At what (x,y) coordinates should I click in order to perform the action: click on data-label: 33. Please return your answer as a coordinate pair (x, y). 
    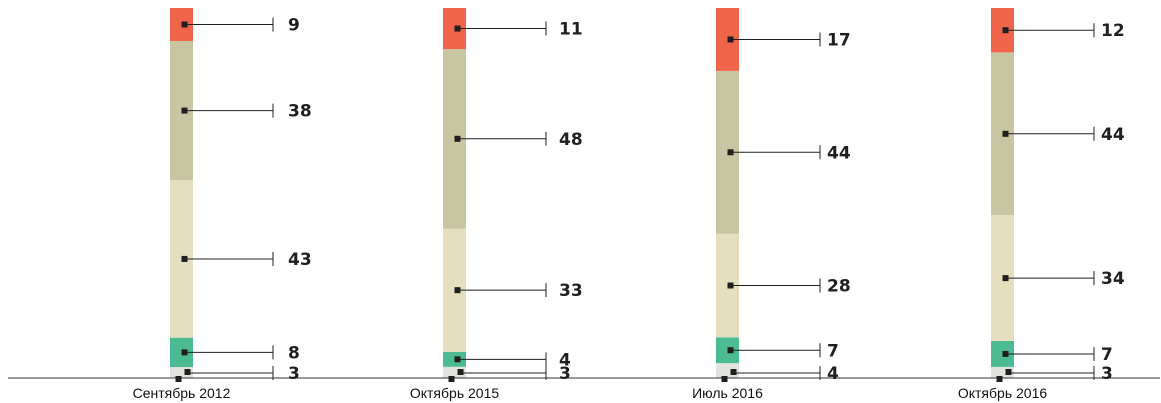
    Looking at the image, I should click on (571, 291).